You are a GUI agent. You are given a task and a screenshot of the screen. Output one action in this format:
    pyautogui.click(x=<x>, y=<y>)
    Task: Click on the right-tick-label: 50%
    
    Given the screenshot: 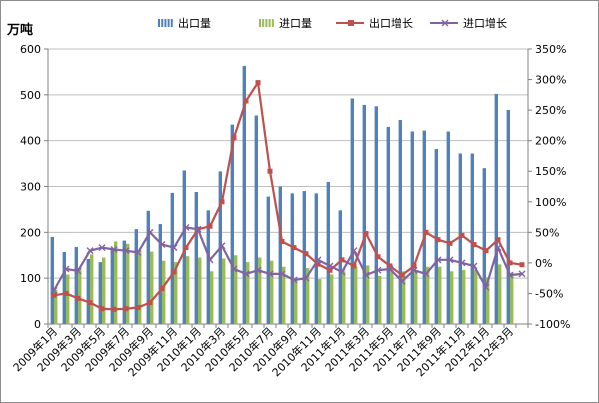 What is the action you would take?
    pyautogui.click(x=547, y=232)
    